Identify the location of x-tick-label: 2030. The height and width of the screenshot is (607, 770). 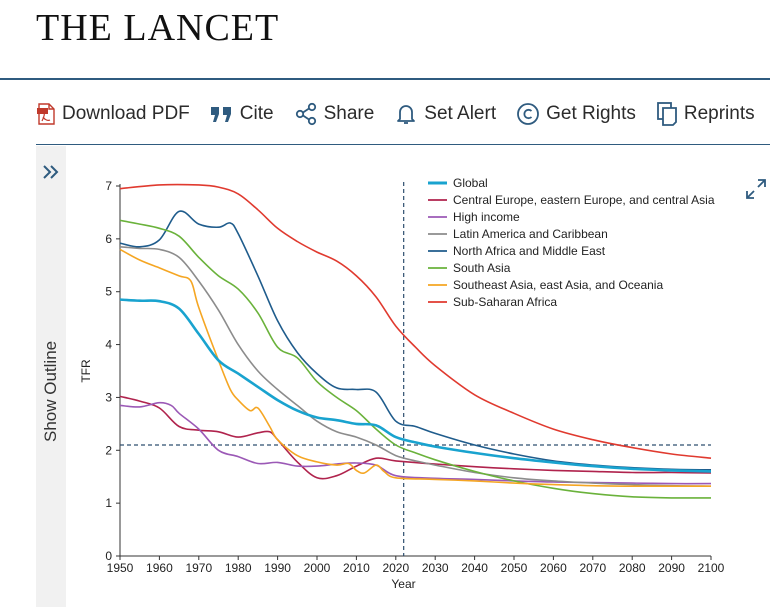
(435, 568).